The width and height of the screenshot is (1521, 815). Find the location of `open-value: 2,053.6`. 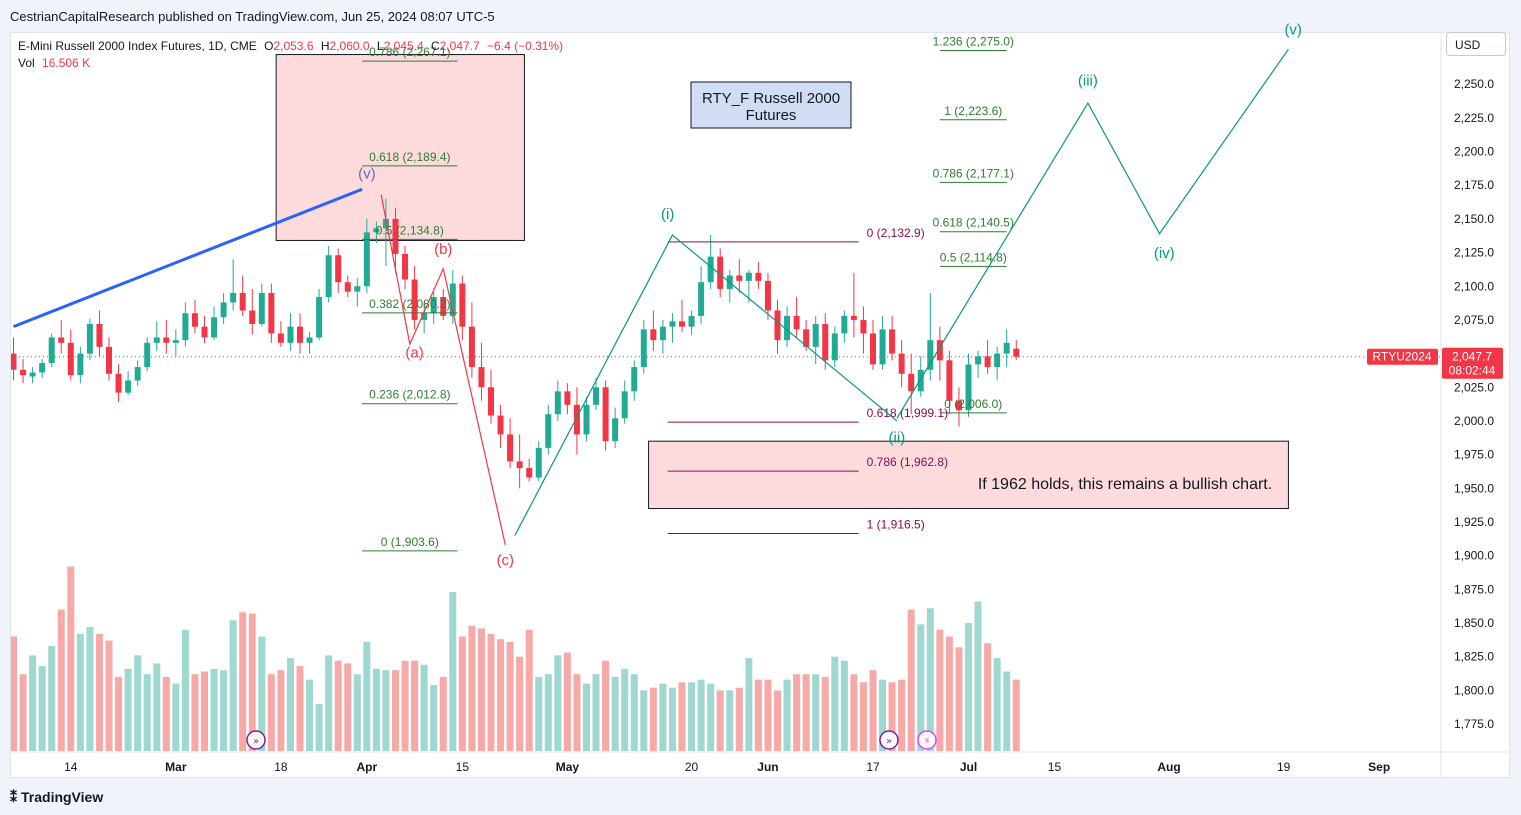

open-value: 2,053.6 is located at coordinates (293, 46).